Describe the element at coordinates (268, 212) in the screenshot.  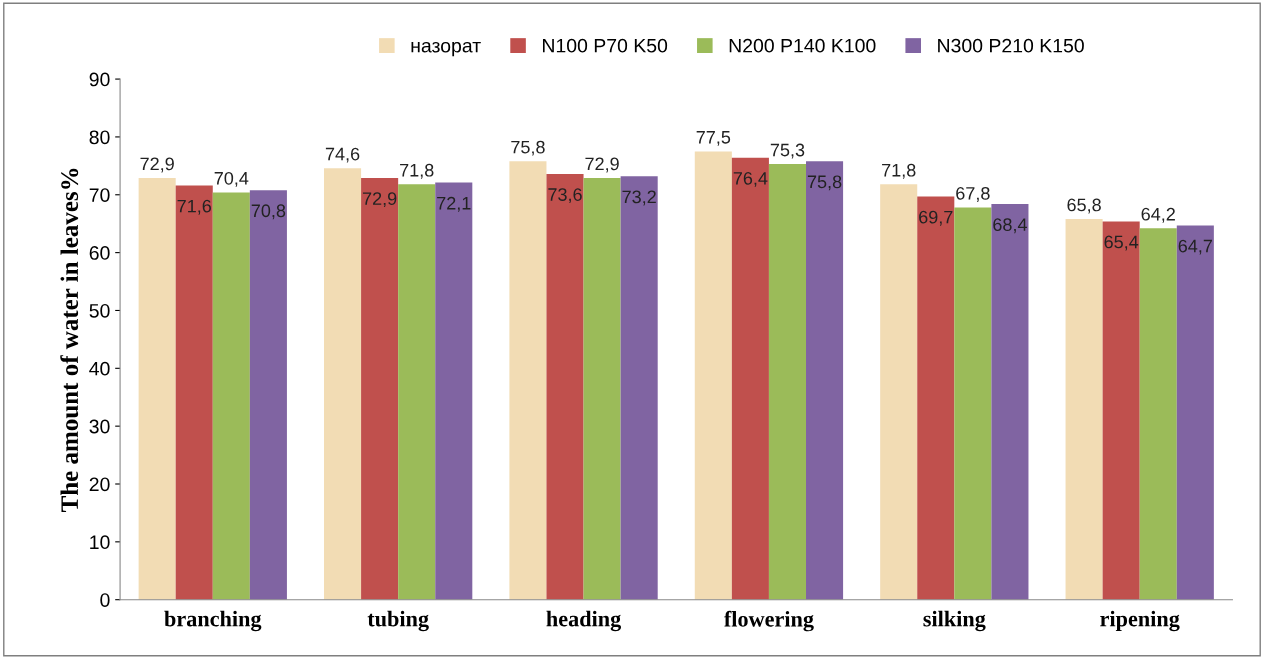
I see `data-label: 70,8` at that location.